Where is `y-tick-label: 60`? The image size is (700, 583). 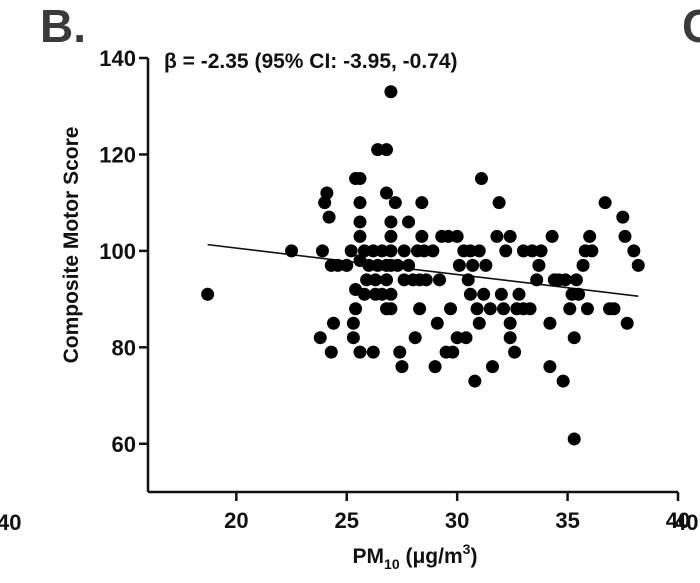 y-tick-label: 60 is located at coordinates (124, 444).